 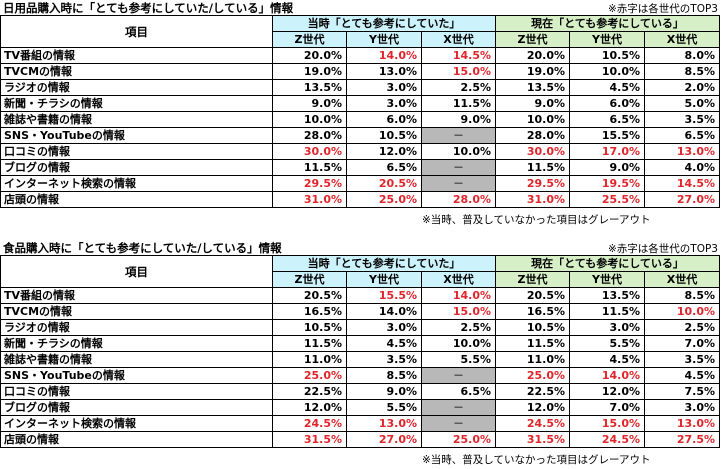 What do you see at coordinates (136, 167) in the screenshot?
I see `row-label: ブログの情報` at bounding box center [136, 167].